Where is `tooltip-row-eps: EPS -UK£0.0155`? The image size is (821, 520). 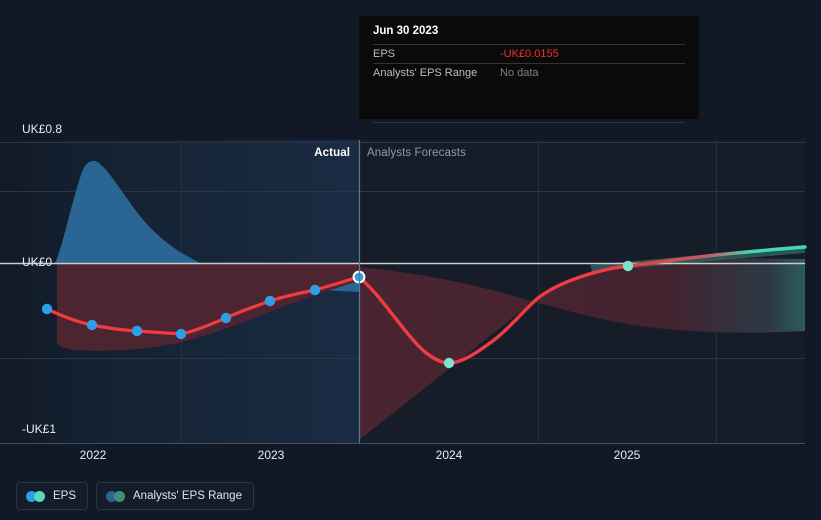 tooltip-row-eps: EPS -UK£0.0155 is located at coordinates (529, 53).